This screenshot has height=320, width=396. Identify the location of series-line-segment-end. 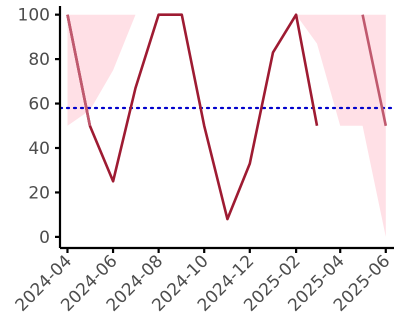
(374, 70).